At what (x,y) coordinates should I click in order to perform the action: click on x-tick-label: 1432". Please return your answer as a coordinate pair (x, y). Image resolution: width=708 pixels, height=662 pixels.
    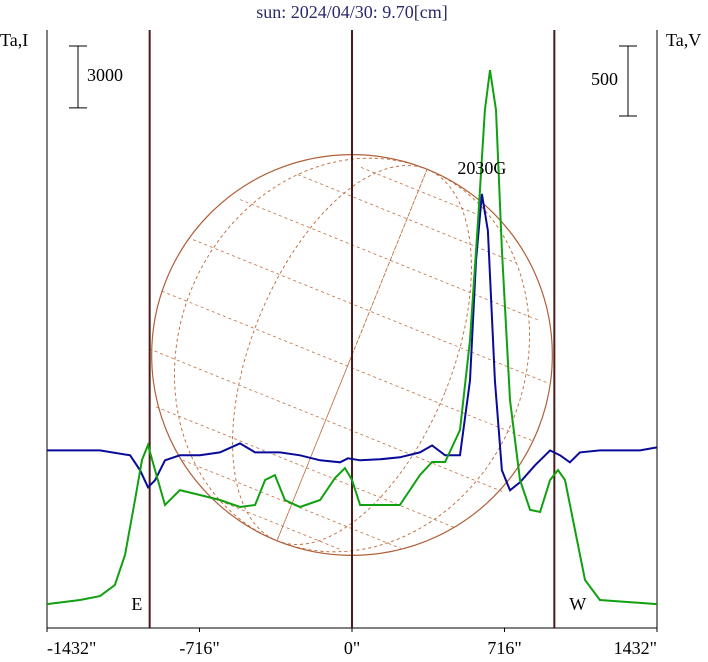
    Looking at the image, I should click on (635, 648).